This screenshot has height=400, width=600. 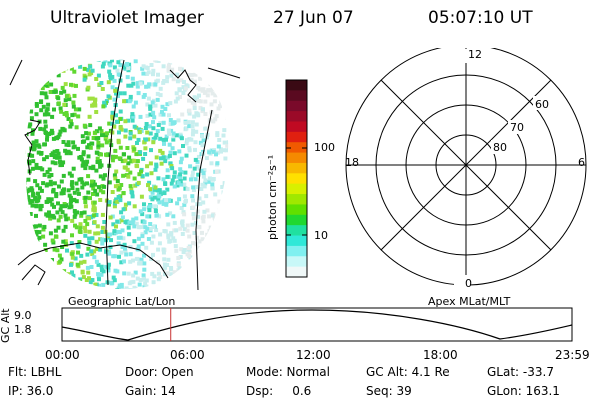 I want to click on mlt-label-18: 18, so click(x=352, y=162).